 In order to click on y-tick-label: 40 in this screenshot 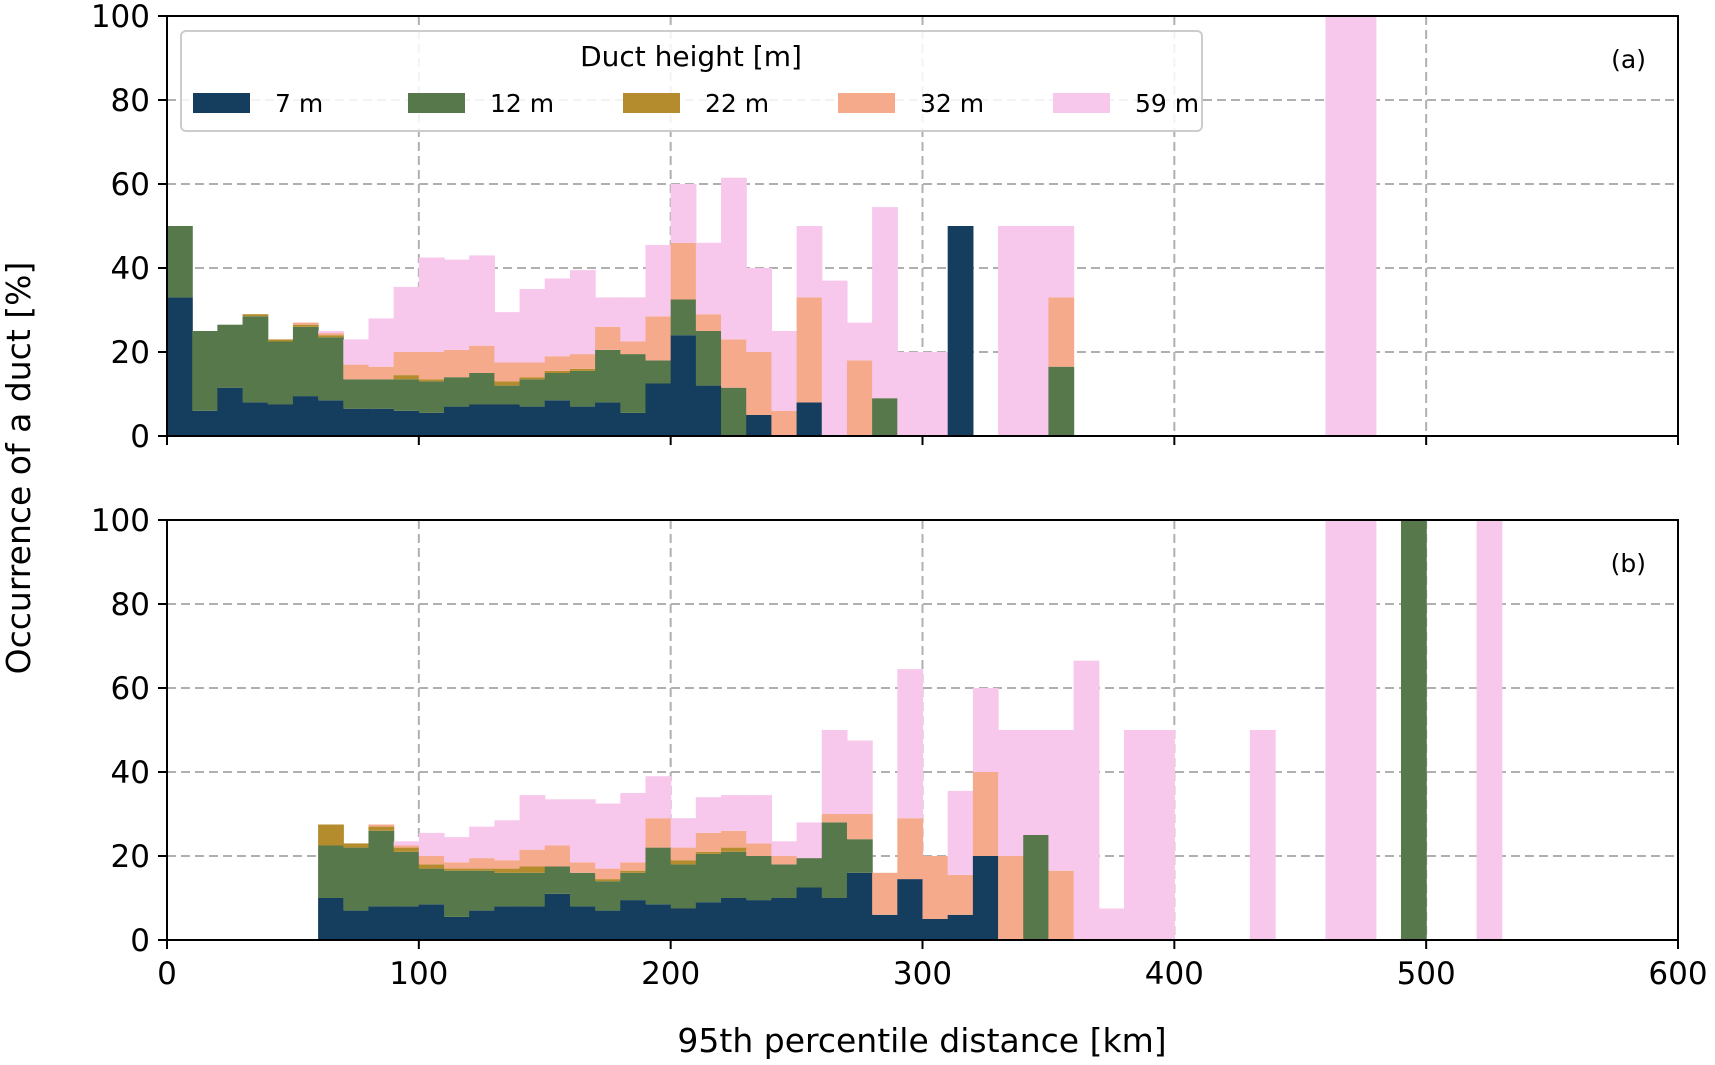, I will do `click(130, 773)`.